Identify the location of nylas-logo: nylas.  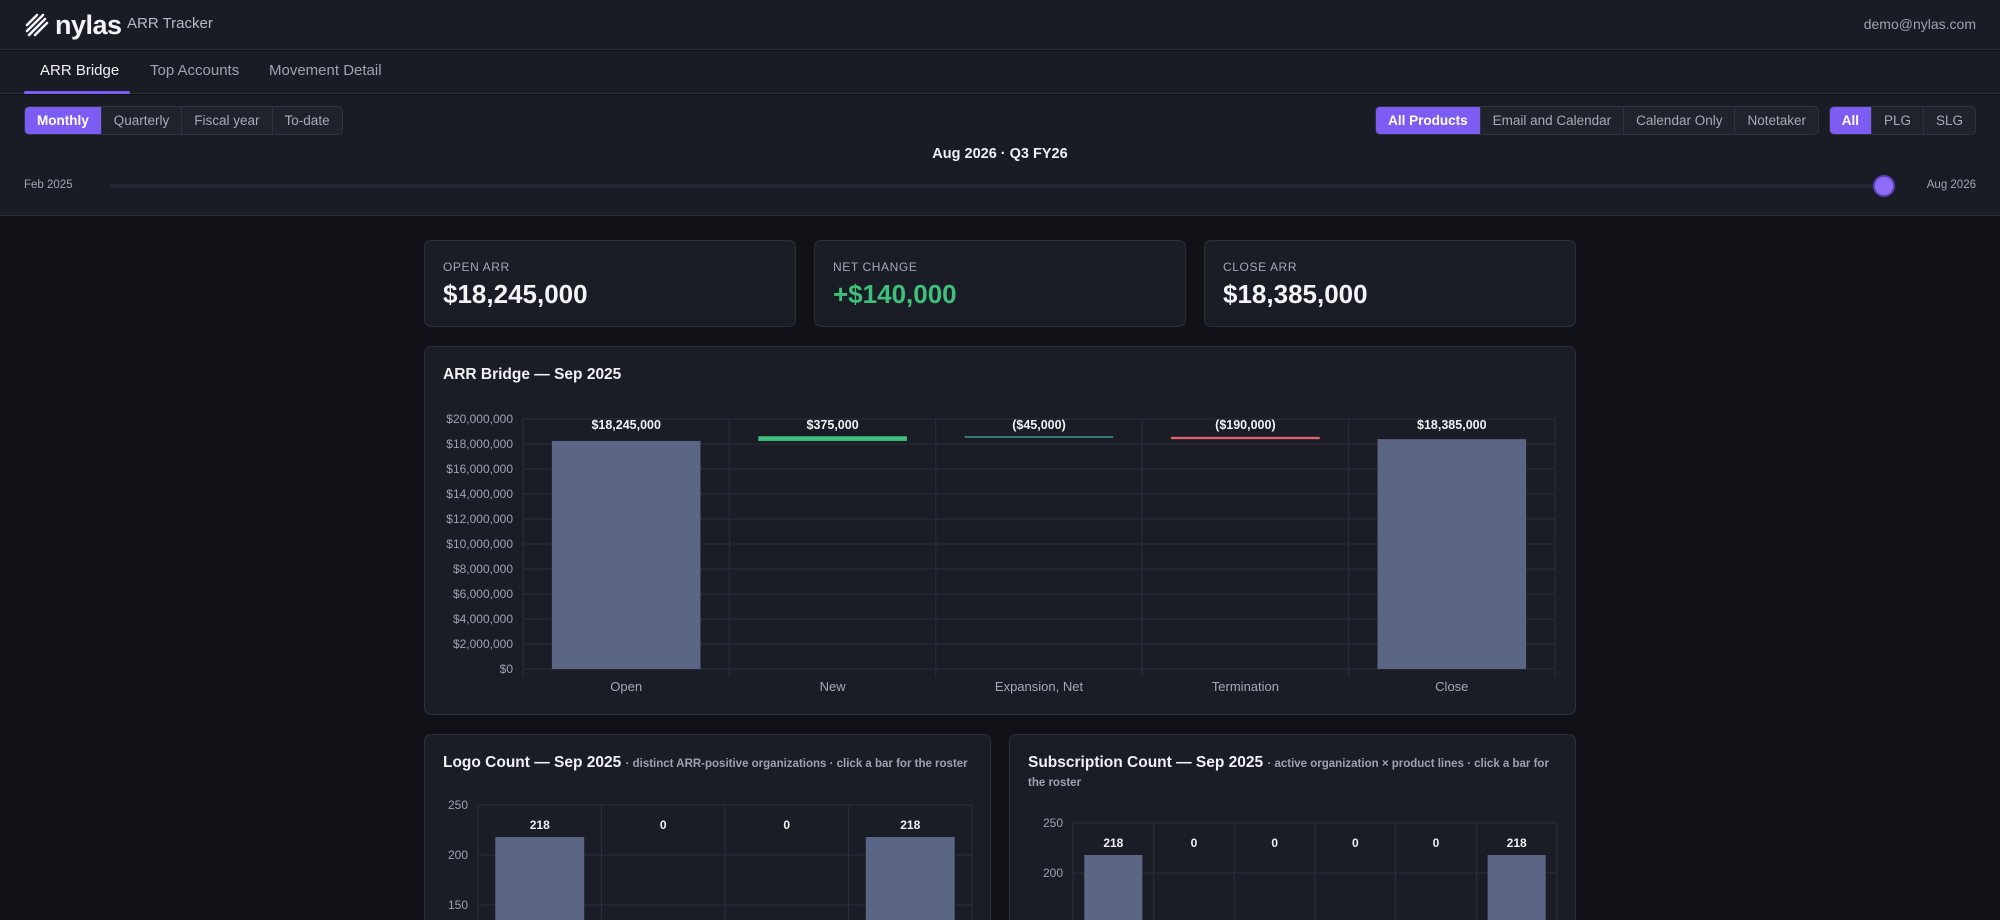
(73, 25).